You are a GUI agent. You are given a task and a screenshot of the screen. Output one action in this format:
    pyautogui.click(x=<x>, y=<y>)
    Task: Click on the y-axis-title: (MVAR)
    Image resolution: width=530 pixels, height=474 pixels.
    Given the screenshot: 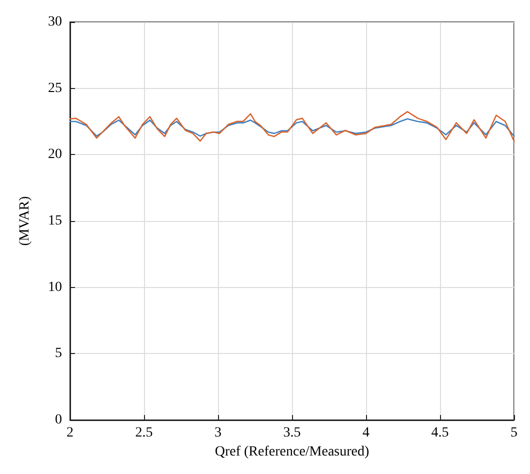 What is the action you would take?
    pyautogui.click(x=25, y=221)
    